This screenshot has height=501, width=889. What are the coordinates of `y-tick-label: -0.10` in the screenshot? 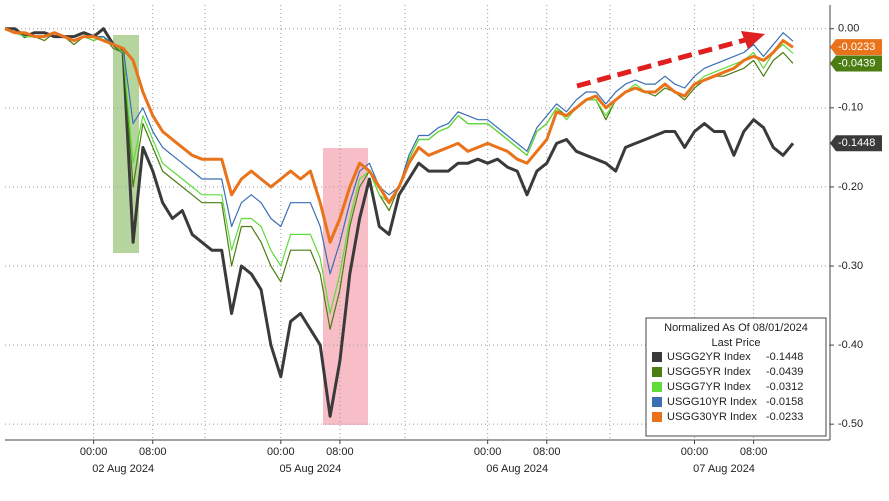 It's located at (850, 108).